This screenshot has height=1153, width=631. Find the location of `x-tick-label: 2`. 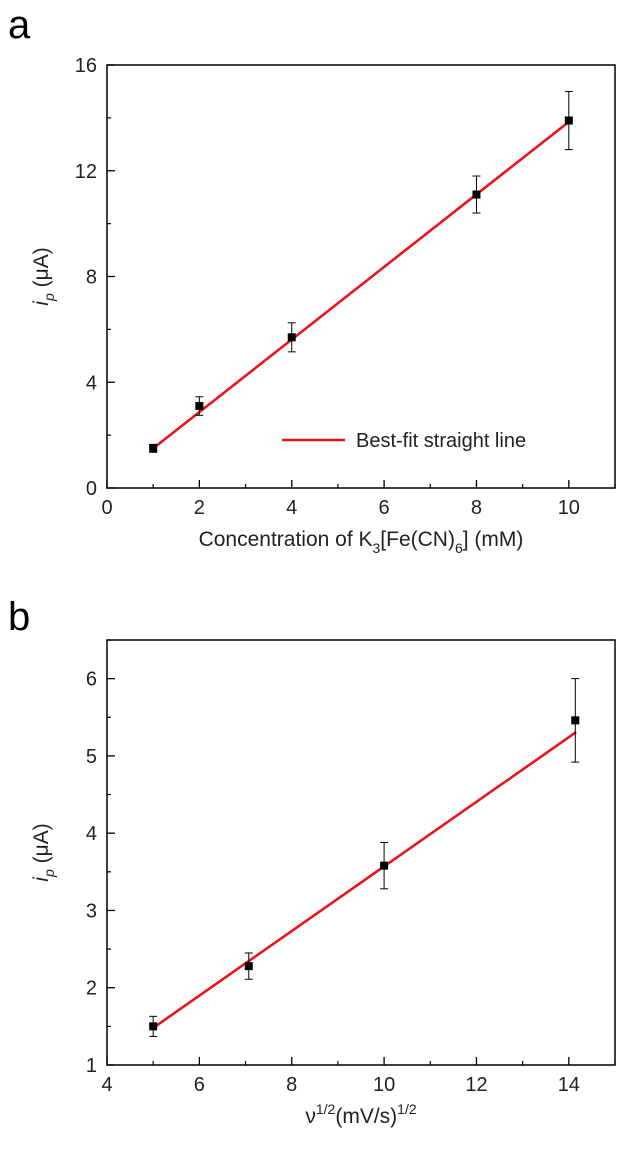

x-tick-label: 2 is located at coordinates (199, 508).